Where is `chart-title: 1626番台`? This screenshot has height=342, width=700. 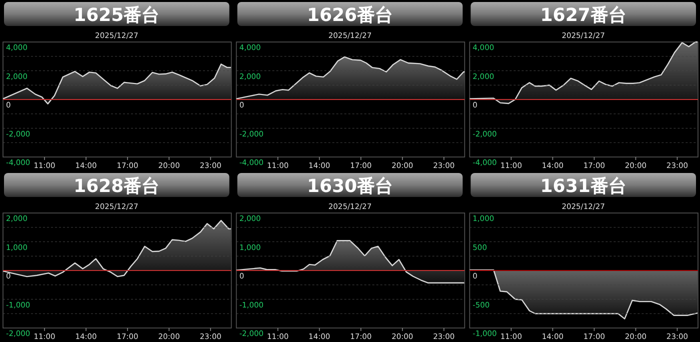 chart-title: 1626番台 is located at coordinates (350, 15).